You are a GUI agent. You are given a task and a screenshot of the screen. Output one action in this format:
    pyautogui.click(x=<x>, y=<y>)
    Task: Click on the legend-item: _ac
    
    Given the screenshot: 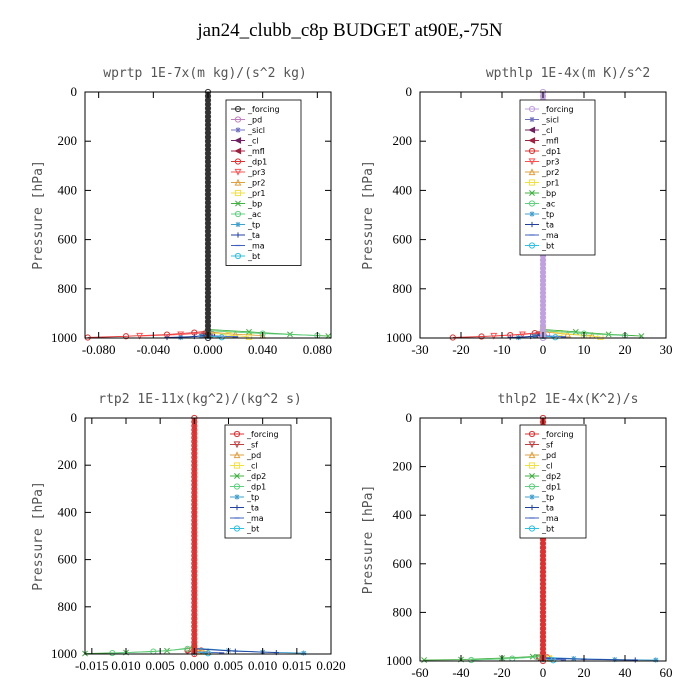 What is the action you would take?
    pyautogui.click(x=246, y=214)
    